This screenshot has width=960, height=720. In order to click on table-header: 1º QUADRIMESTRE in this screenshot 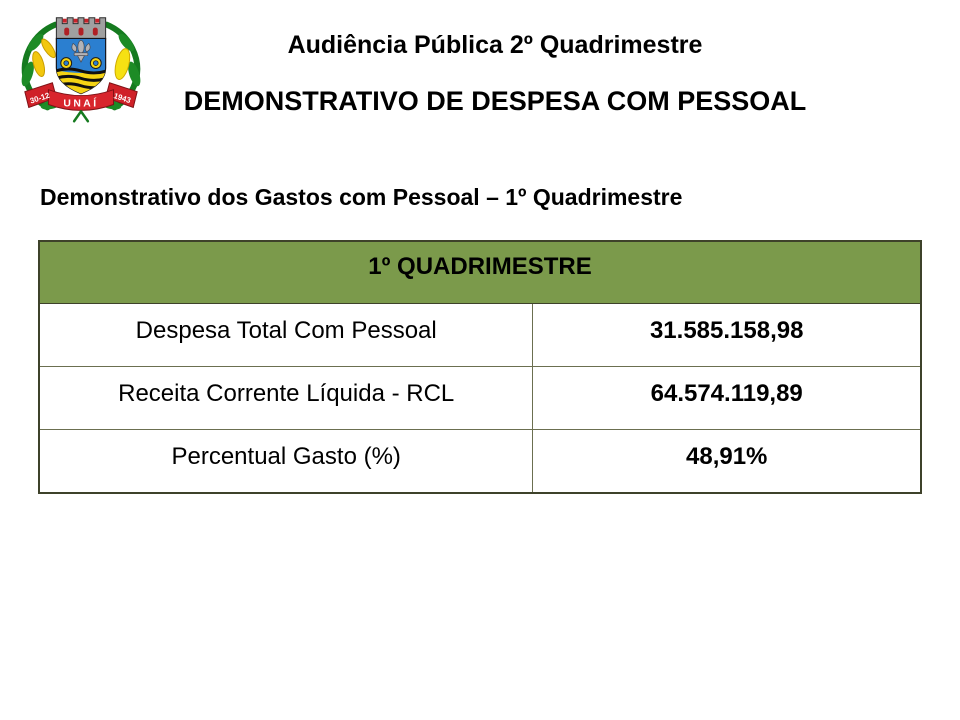, I will do `click(480, 272)`.